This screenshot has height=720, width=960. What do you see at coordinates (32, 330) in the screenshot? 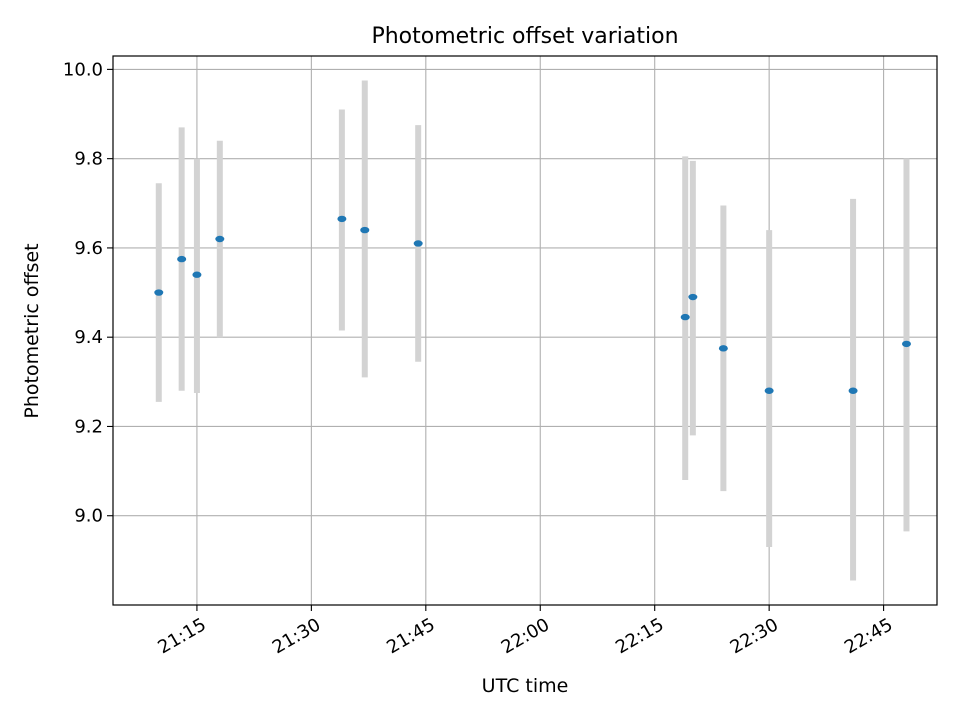
I see `y-axis-label: Photometric offset` at bounding box center [32, 330].